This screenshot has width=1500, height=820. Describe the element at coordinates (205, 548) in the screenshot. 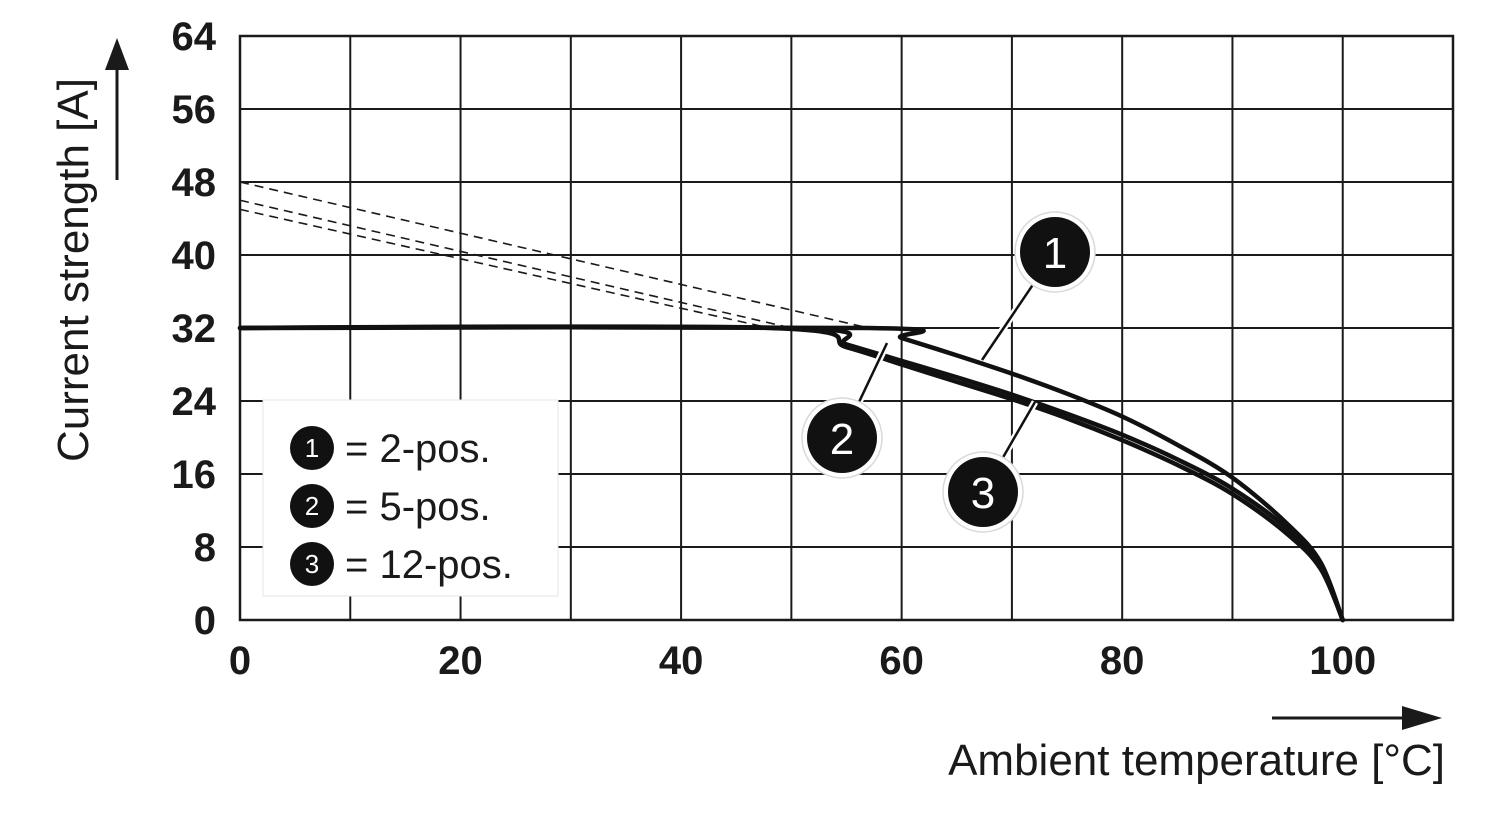

I see `y-tick-label: 8` at that location.